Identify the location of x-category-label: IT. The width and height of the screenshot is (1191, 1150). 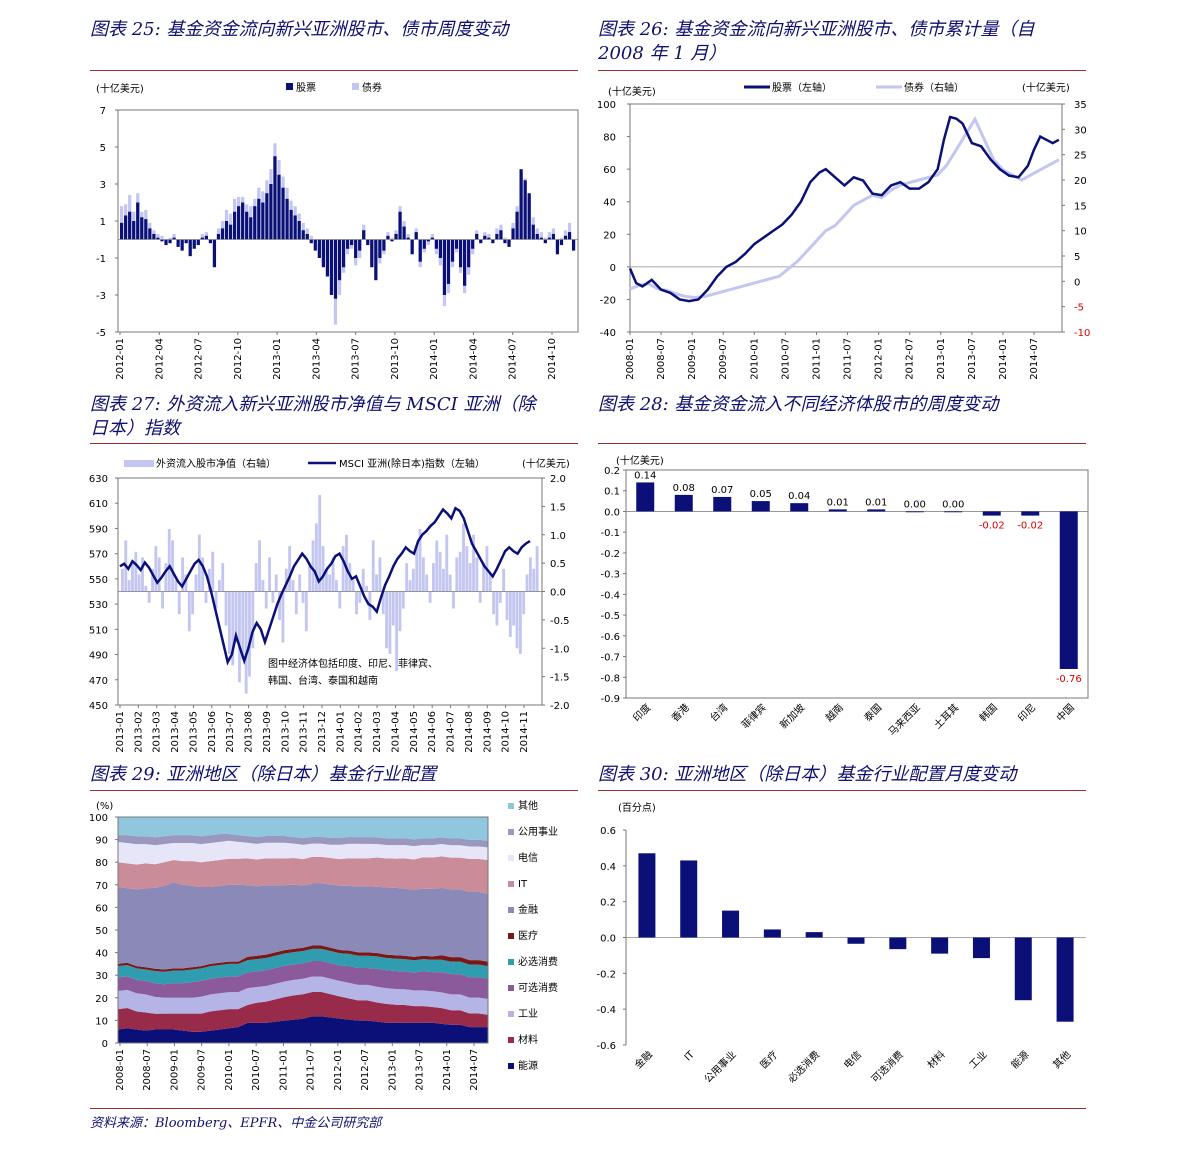
(690, 1056).